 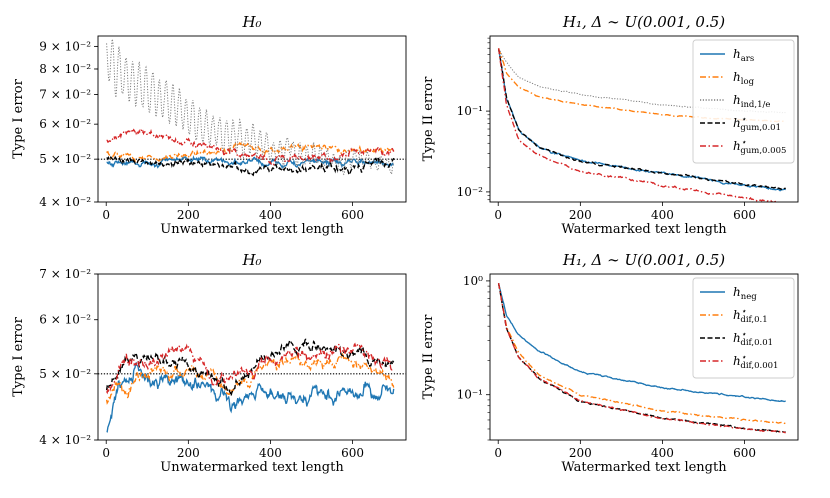 I want to click on series-h-ars, so click(x=250, y=162).